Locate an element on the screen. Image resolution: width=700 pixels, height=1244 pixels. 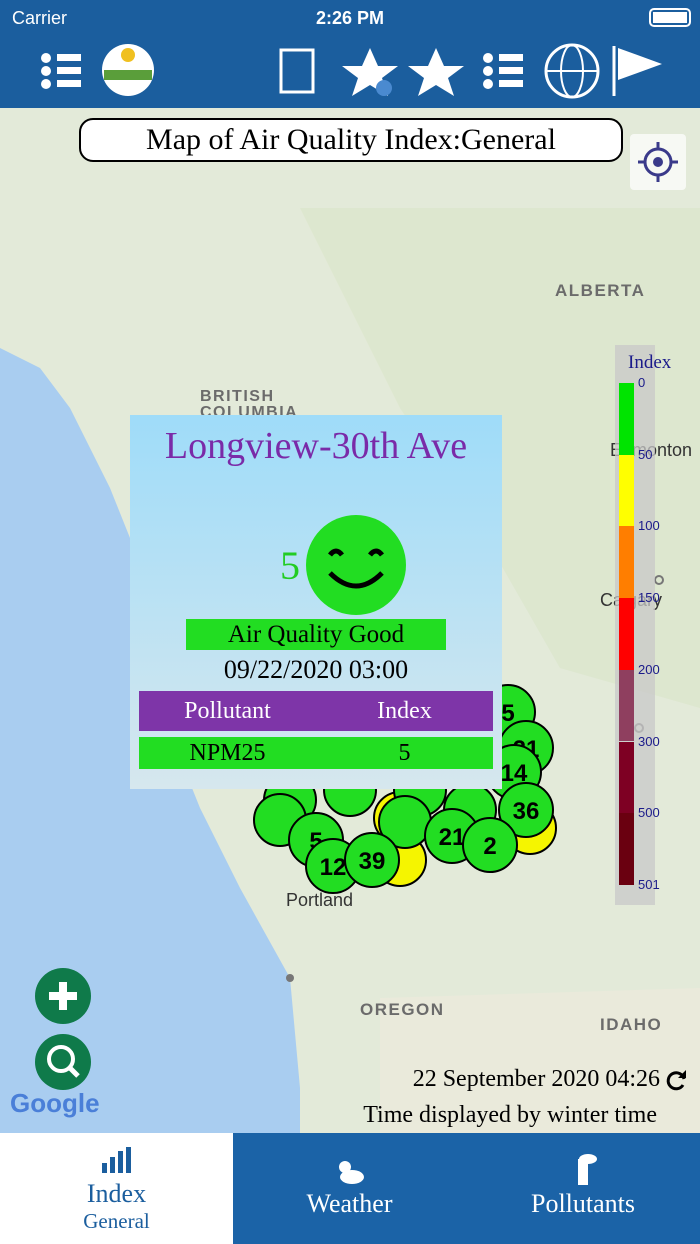
time-note: Time displayed by winter time is located at coordinates (510, 1115).